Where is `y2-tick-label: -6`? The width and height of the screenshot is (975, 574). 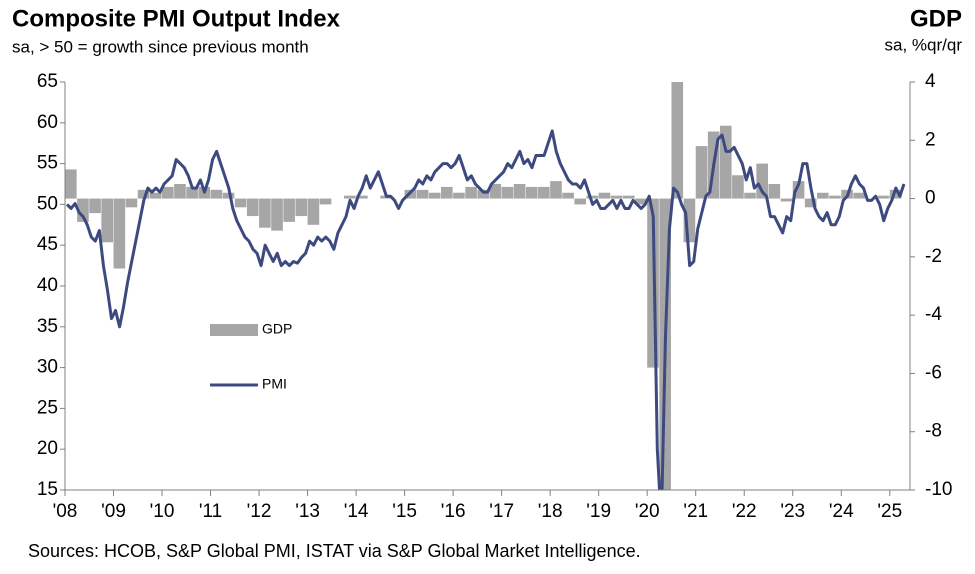 y2-tick-label: -6 is located at coordinates (933, 372).